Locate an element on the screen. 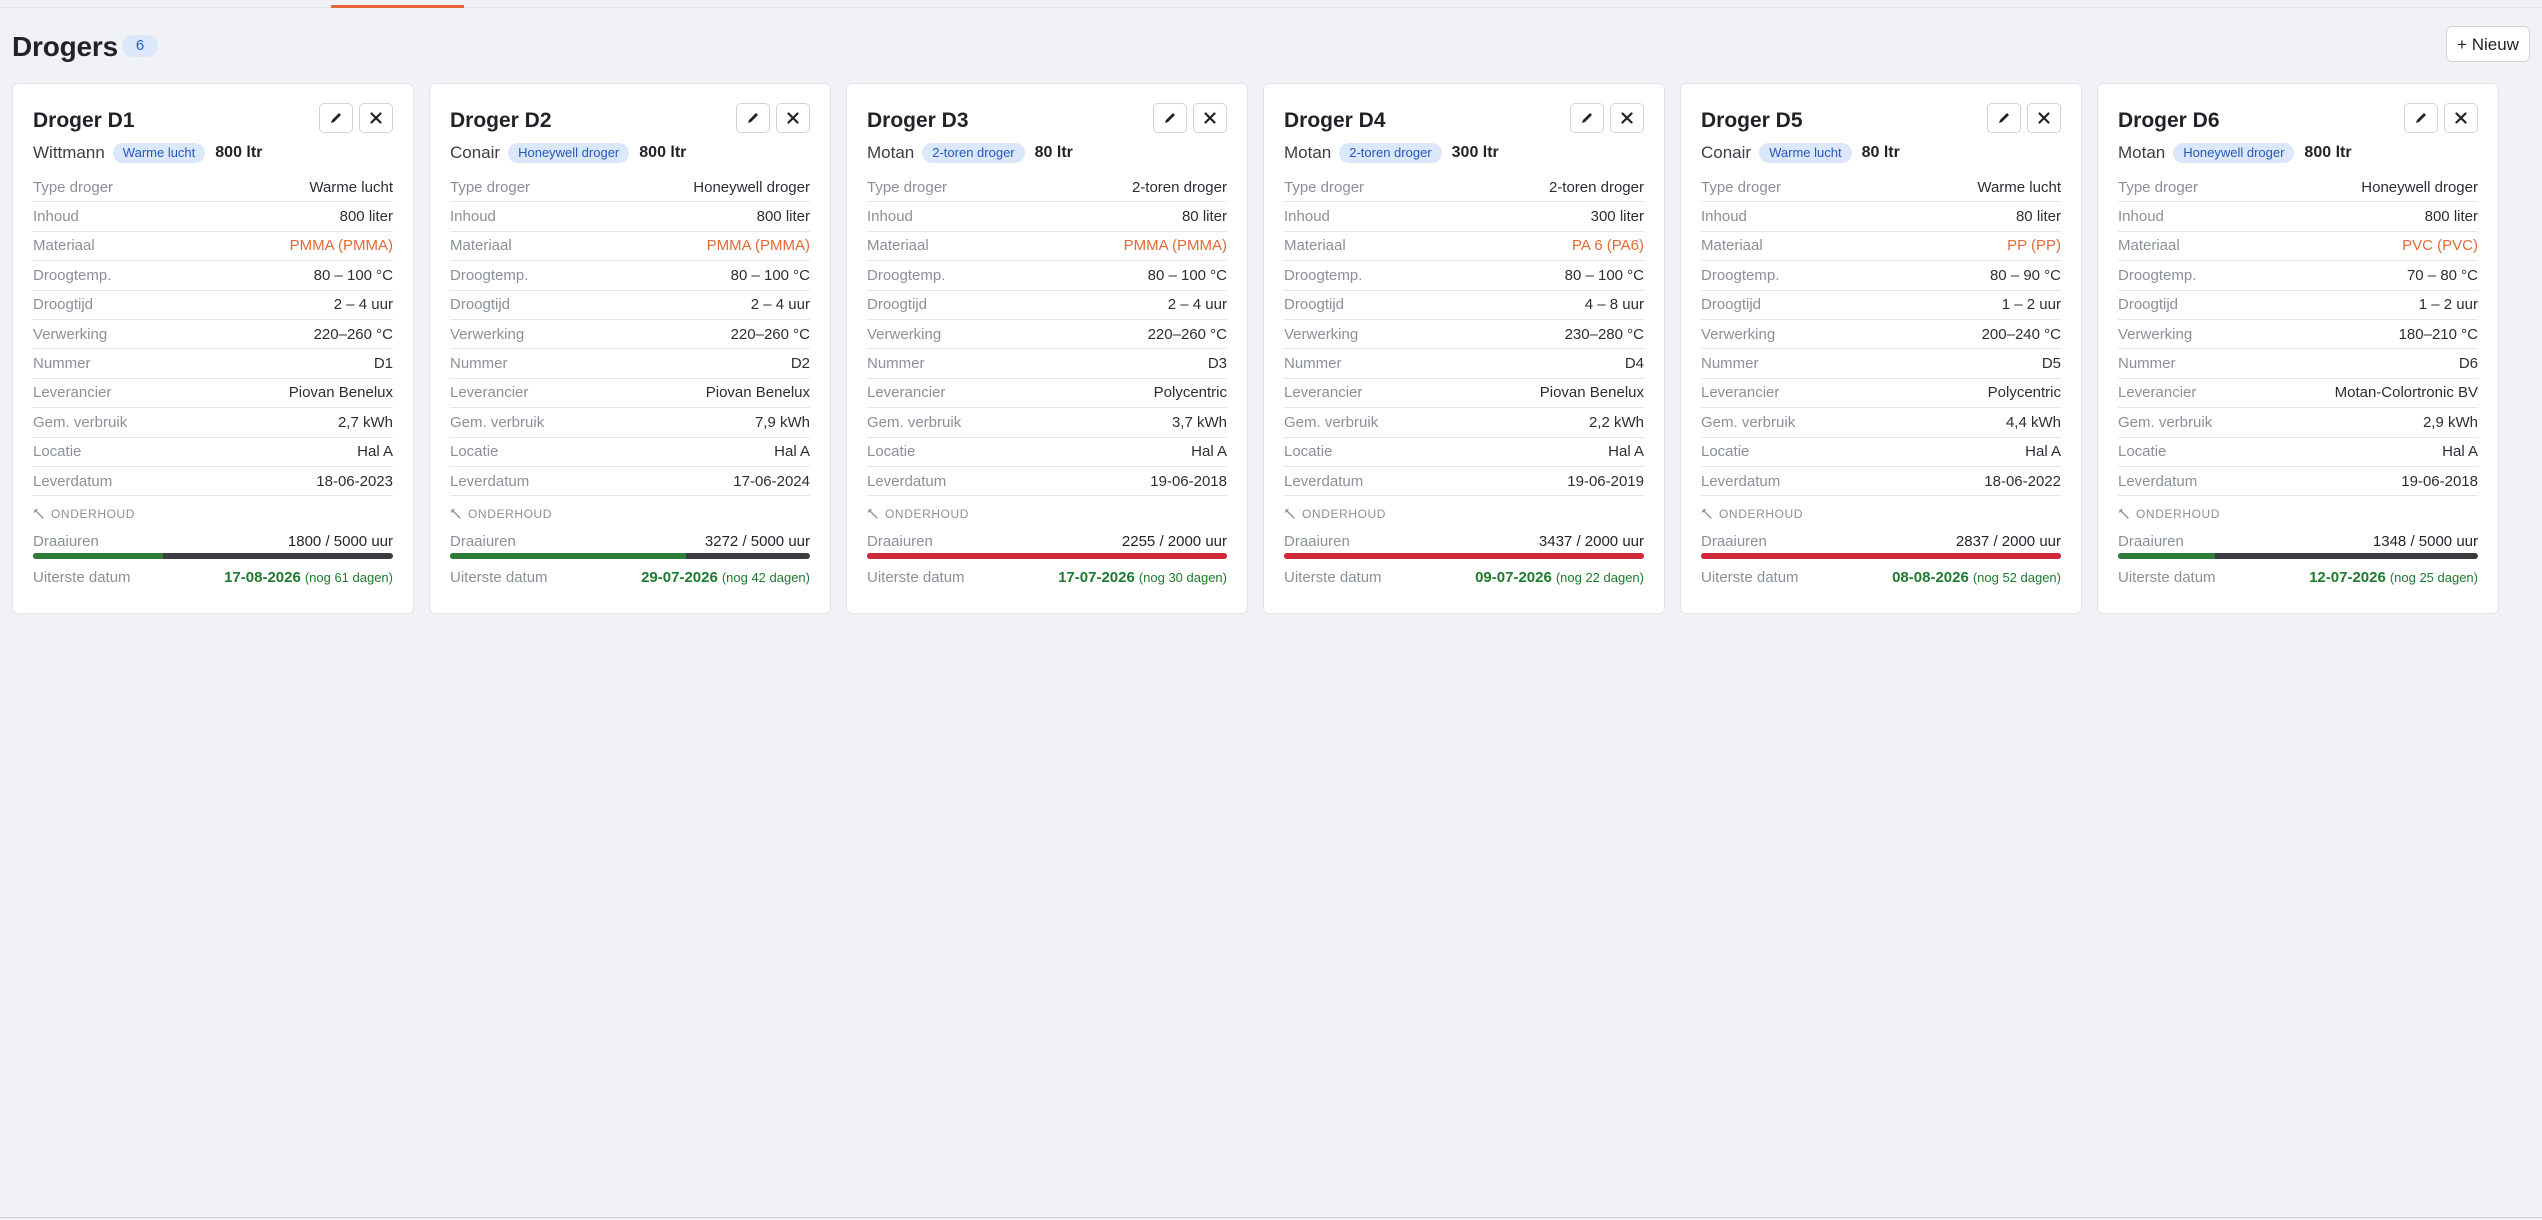 This screenshot has height=1220, width=2542. type-badge: Warme lucht is located at coordinates (1805, 153).